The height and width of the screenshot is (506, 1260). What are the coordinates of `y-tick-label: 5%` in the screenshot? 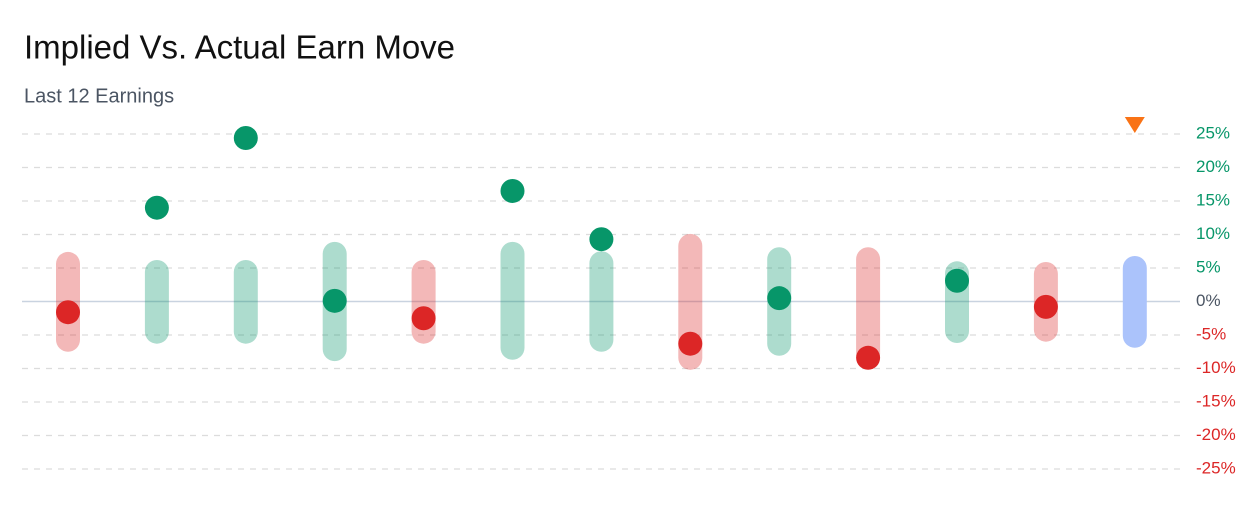 It's located at (1208, 266).